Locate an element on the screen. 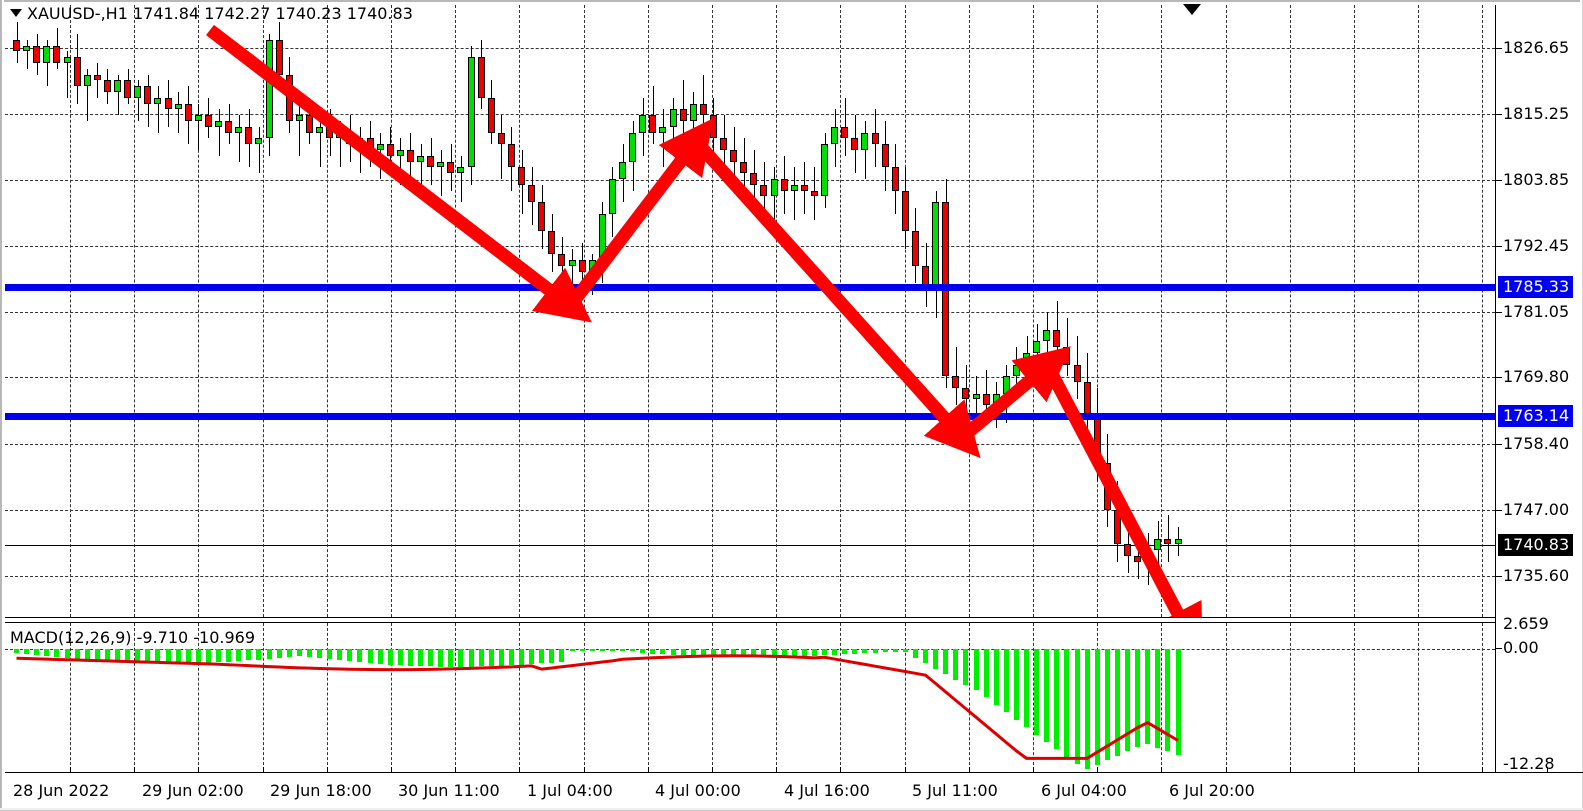  time-axis-label: 29 Jun 02:00 is located at coordinates (193, 790).